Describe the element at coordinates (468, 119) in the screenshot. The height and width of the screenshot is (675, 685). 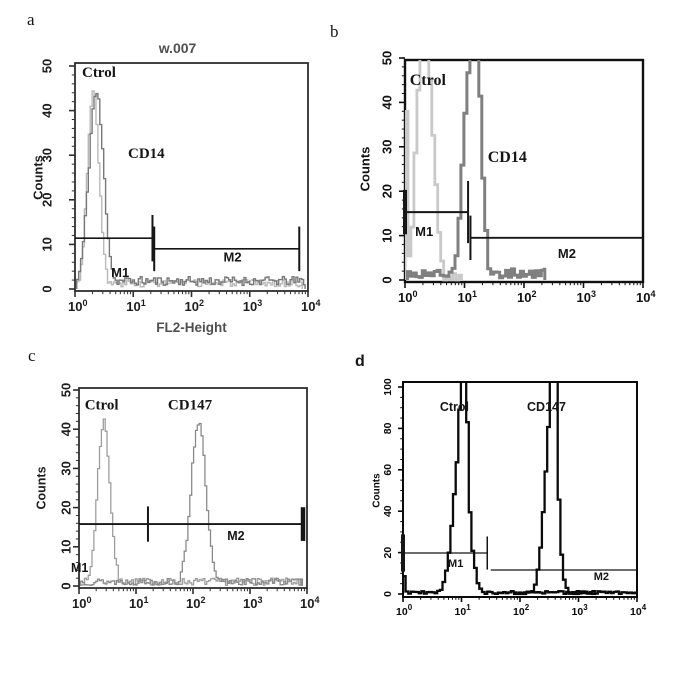
I see `annotations-b: Ctrol CD14` at that location.